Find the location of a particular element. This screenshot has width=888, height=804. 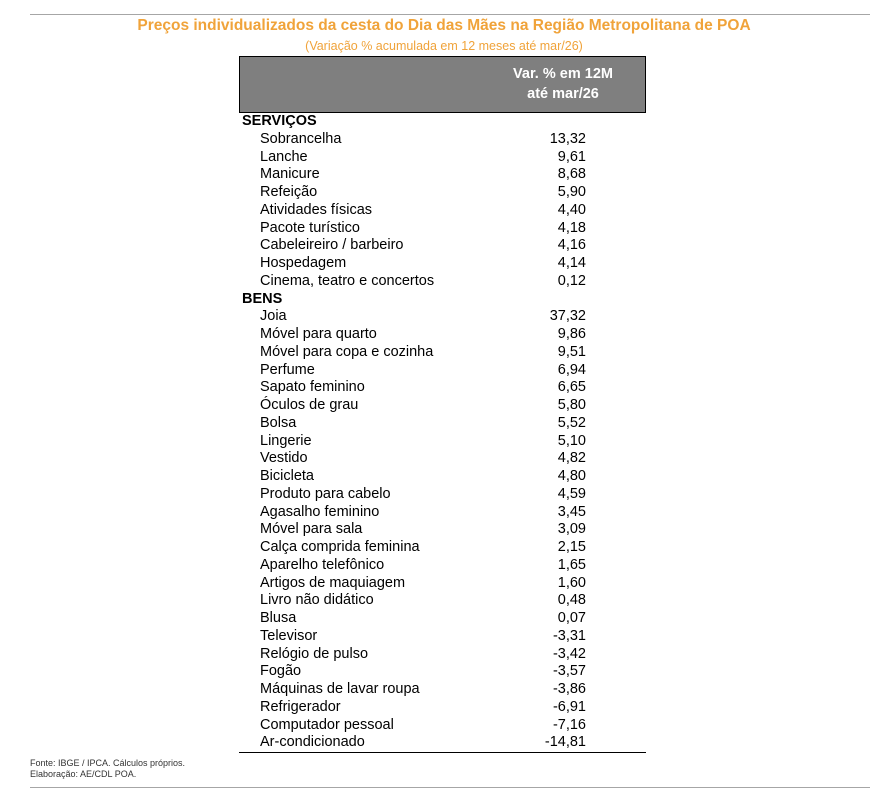

item-value: -6,91 is located at coordinates (569, 706).